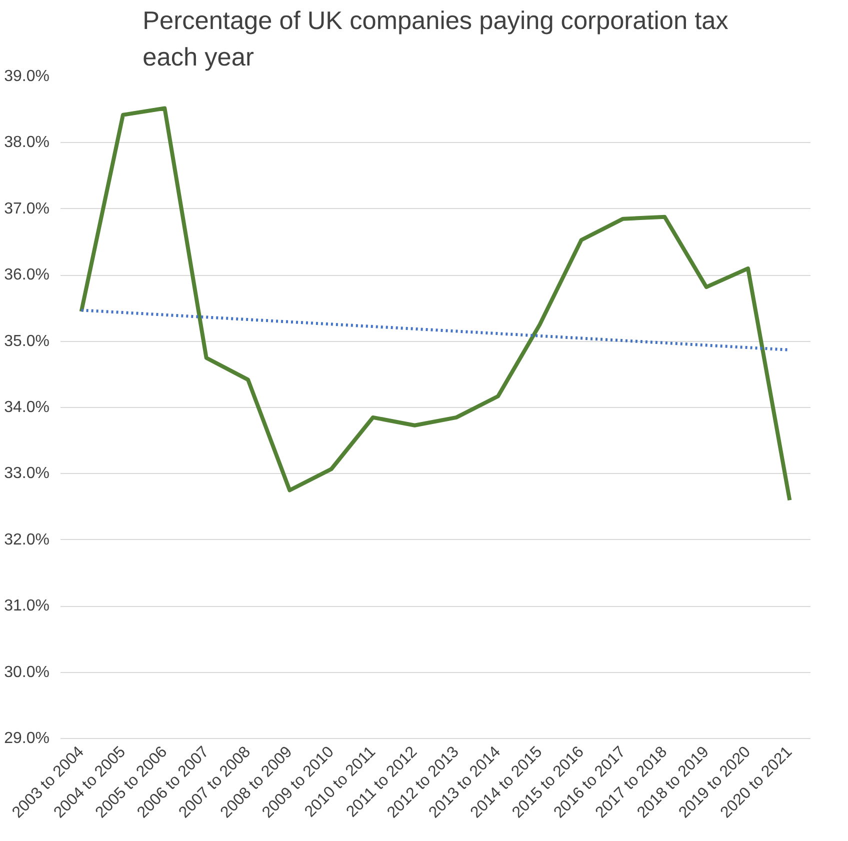  What do you see at coordinates (435, 39) in the screenshot?
I see `chart-title: Percentage of UK companies paying corporation tax each year` at bounding box center [435, 39].